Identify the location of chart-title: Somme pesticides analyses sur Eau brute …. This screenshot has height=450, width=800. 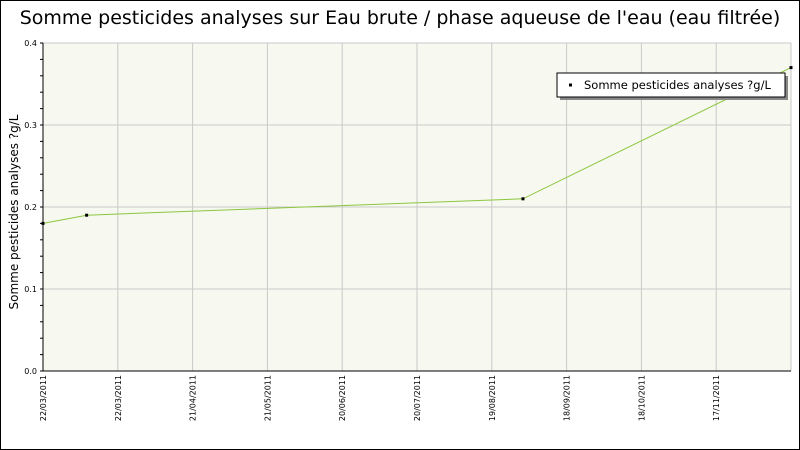
(400, 18).